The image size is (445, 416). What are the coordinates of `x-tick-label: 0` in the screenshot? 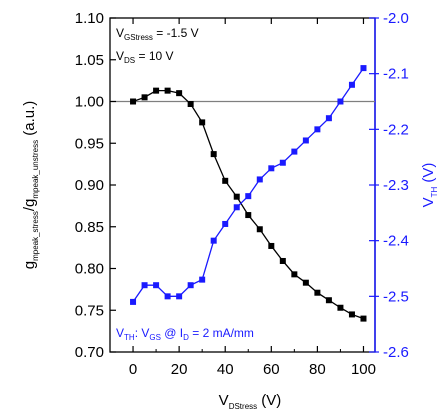 It's located at (133, 369).